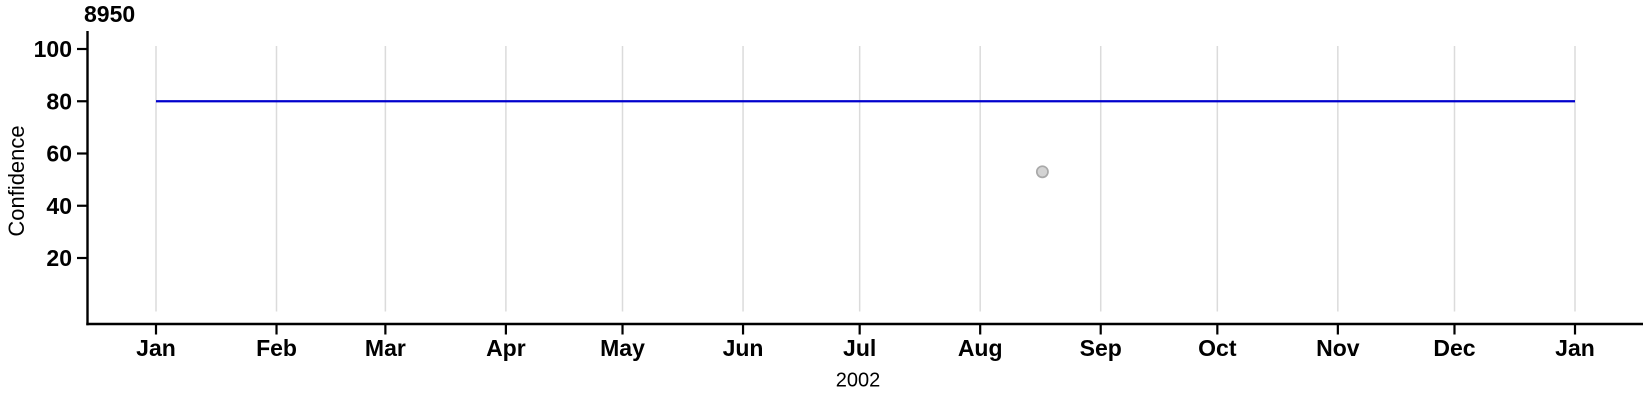  Describe the element at coordinates (59, 101) in the screenshot. I see `y-tick-label: 80` at that location.